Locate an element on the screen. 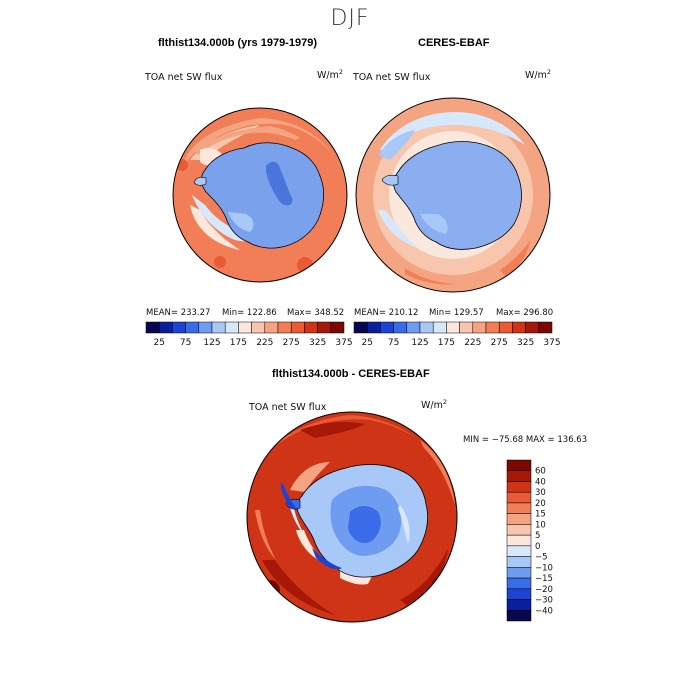 The width and height of the screenshot is (700, 700). diff-minmax-stat: MIN = −75.68 MAX = 136.63 is located at coordinates (525, 440).